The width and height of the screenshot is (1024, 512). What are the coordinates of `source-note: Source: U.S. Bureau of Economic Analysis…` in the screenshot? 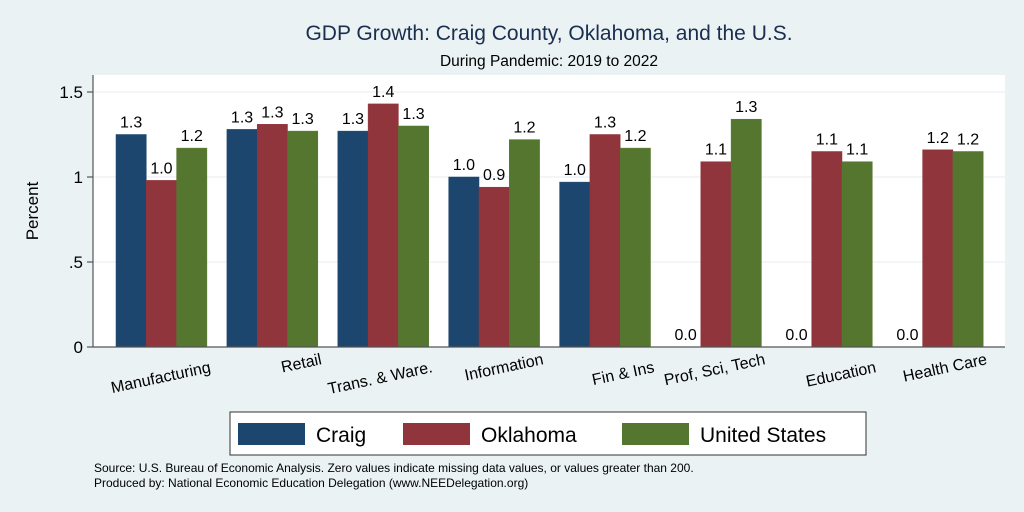 It's located at (394, 468).